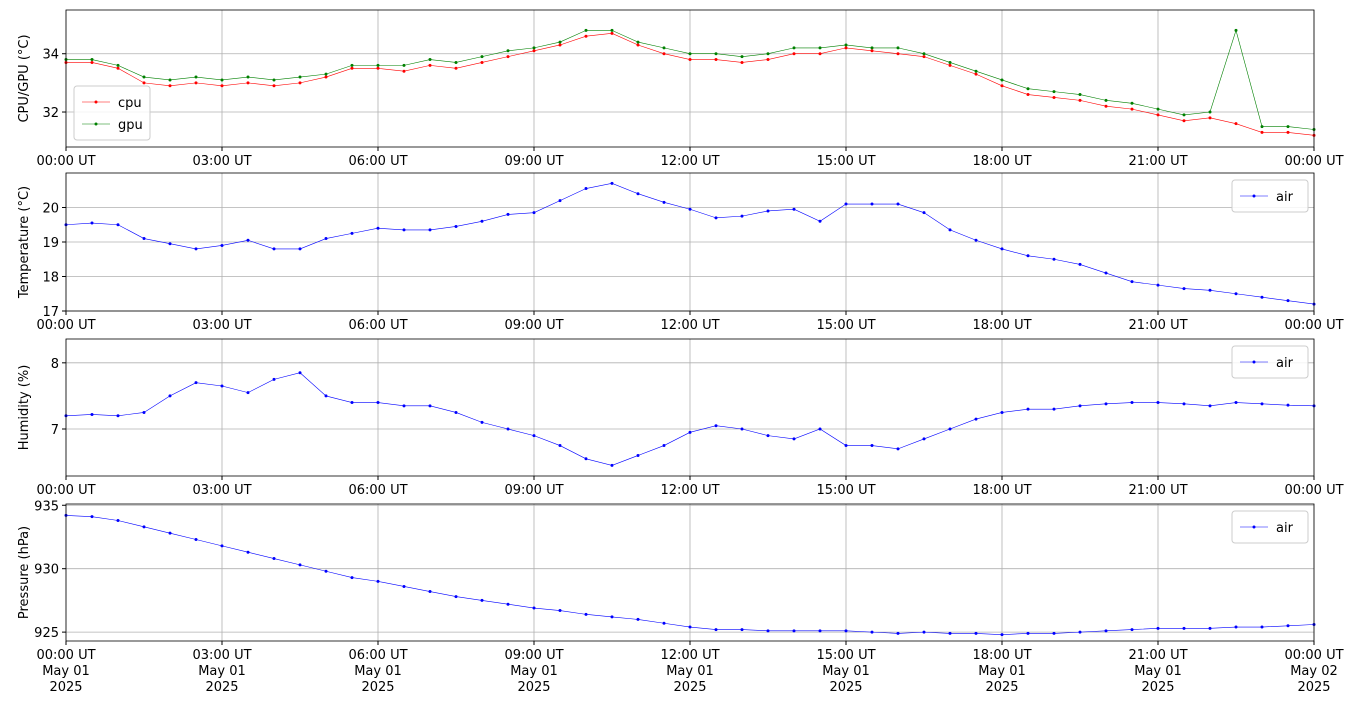  I want to click on legend-label: air, so click(1285, 363).